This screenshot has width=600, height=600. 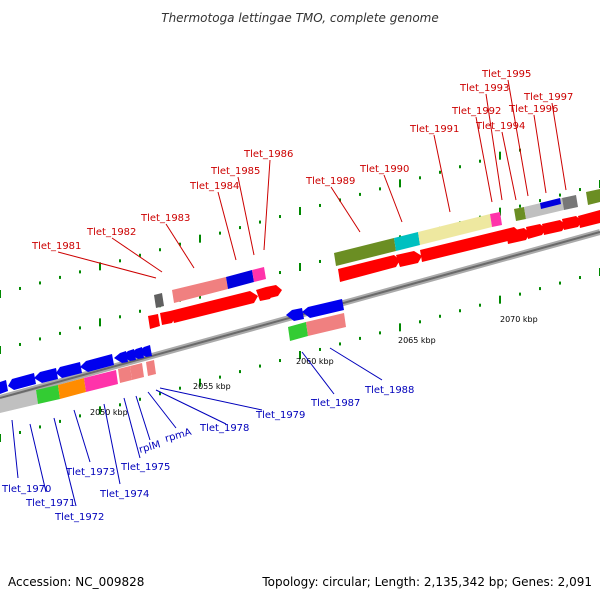 What do you see at coordinates (384, 169) in the screenshot?
I see `gene-label: Tlet_1990` at bounding box center [384, 169].